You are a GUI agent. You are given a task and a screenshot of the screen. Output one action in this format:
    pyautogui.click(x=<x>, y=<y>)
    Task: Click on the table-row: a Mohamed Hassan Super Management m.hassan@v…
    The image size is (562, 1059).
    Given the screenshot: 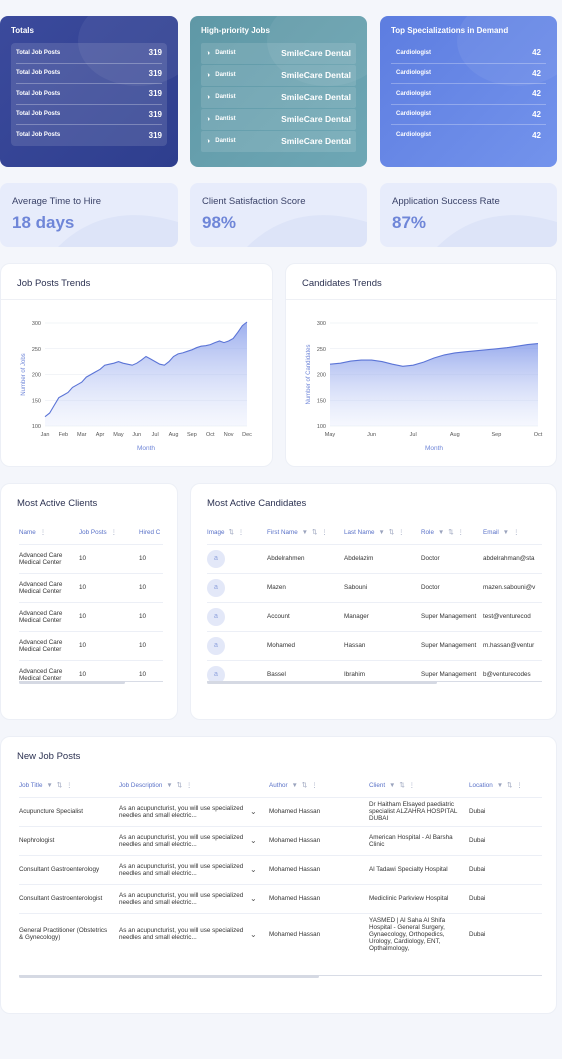 What is the action you would take?
    pyautogui.click(x=374, y=645)
    